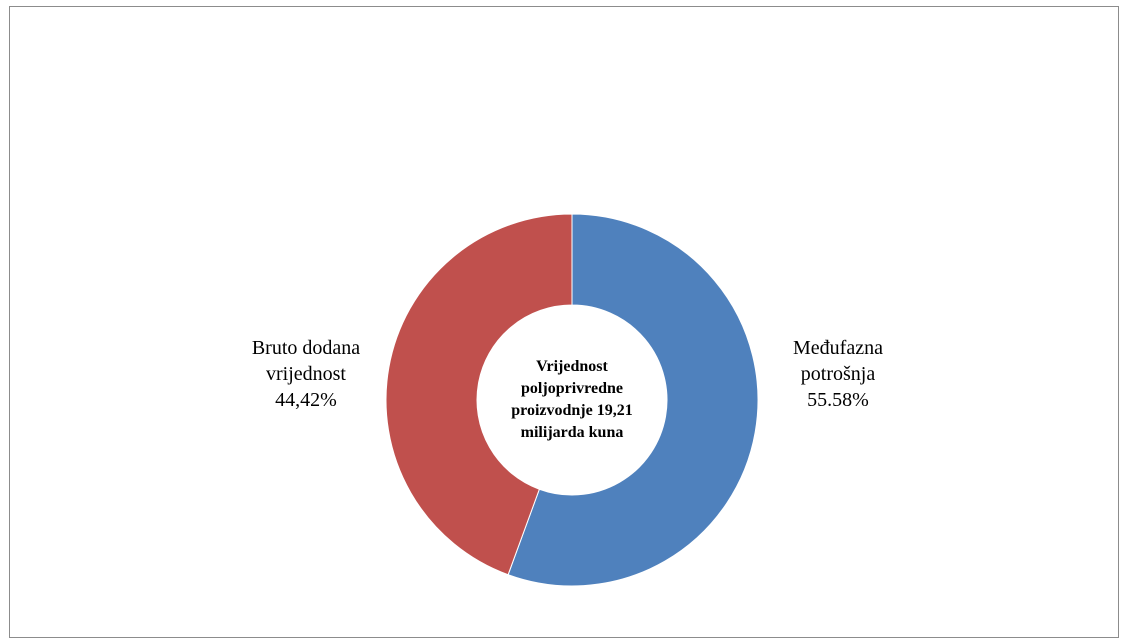 The width and height of the screenshot is (1126, 643). I want to click on category-label: Međufazna potrošnja, so click(838, 361).